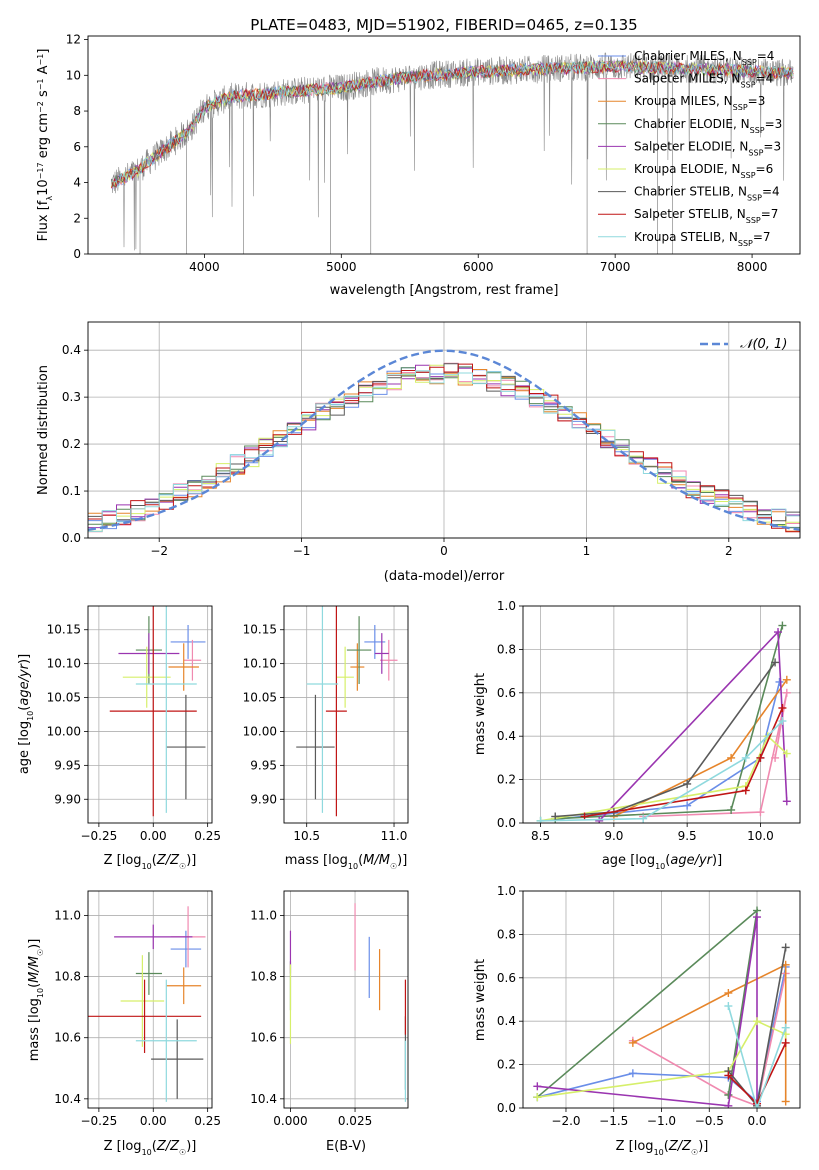 The height and width of the screenshot is (1170, 819). I want to click on label-part: Chabrier ELODIE, N, so click(692, 124).